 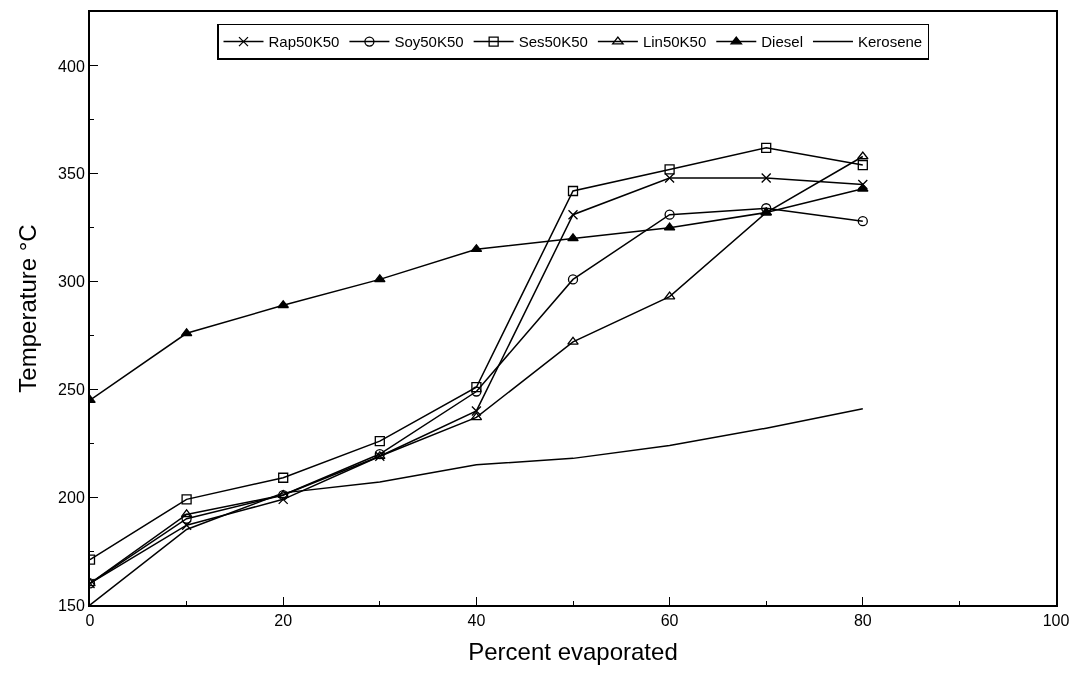 I want to click on legend-label: Kerosene, so click(x=890, y=42).